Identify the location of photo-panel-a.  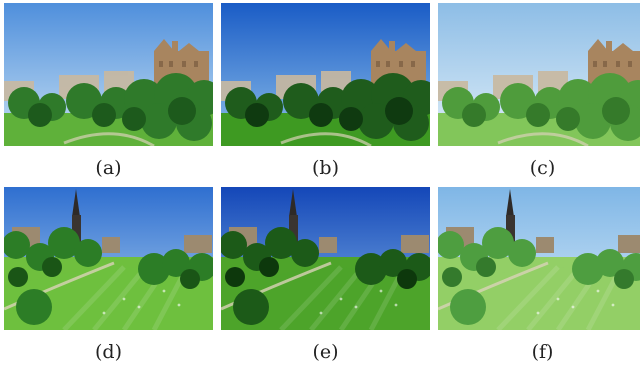
(108, 74).